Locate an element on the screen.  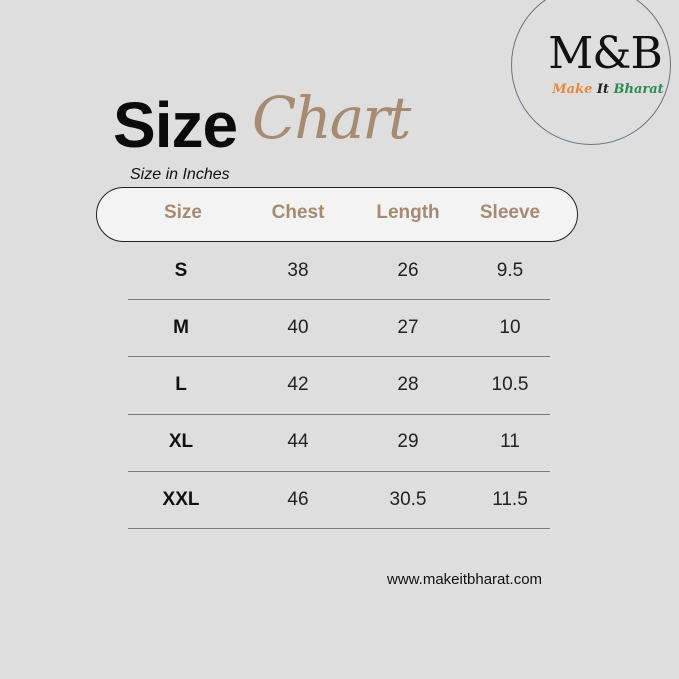
cell-sleeve: 11.5 is located at coordinates (510, 499).